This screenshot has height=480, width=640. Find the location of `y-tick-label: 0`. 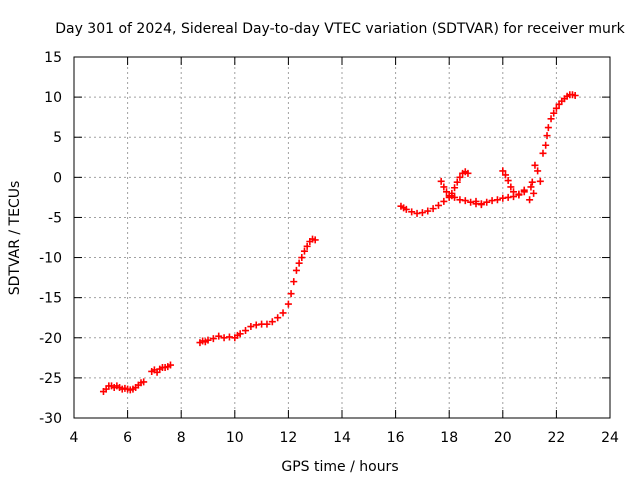

y-tick-label: 0 is located at coordinates (57, 178).